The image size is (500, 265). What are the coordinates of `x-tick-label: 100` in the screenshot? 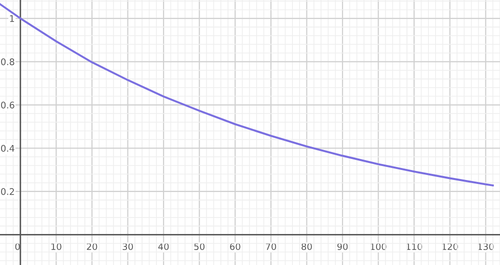 It's located at (378, 246).